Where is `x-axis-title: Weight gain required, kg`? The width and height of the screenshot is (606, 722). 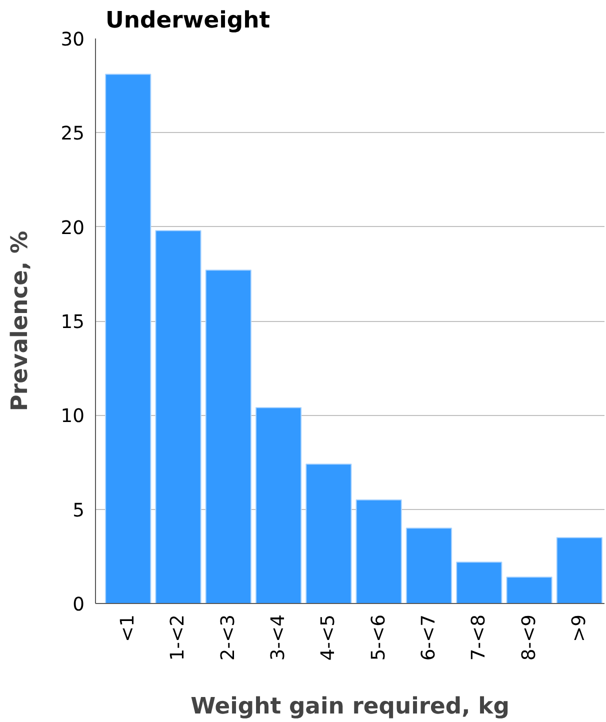 x-axis-title: Weight gain required, kg is located at coordinates (350, 707).